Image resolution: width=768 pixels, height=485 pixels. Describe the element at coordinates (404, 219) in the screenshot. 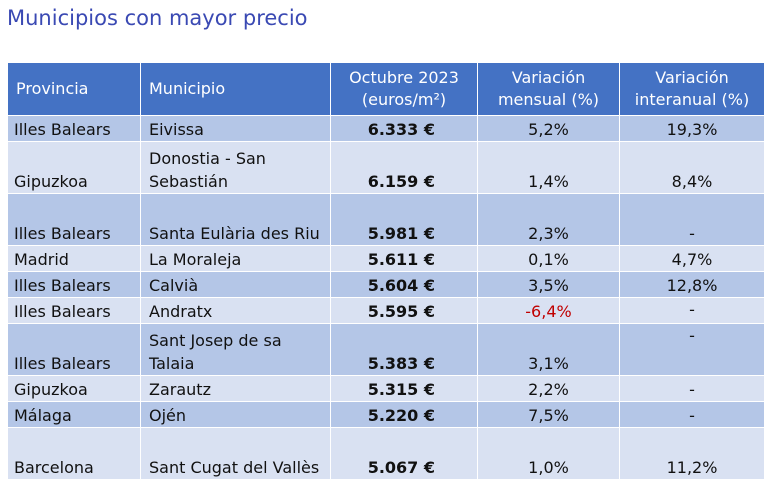

I see `cell-precio: 5.981 €` at that location.